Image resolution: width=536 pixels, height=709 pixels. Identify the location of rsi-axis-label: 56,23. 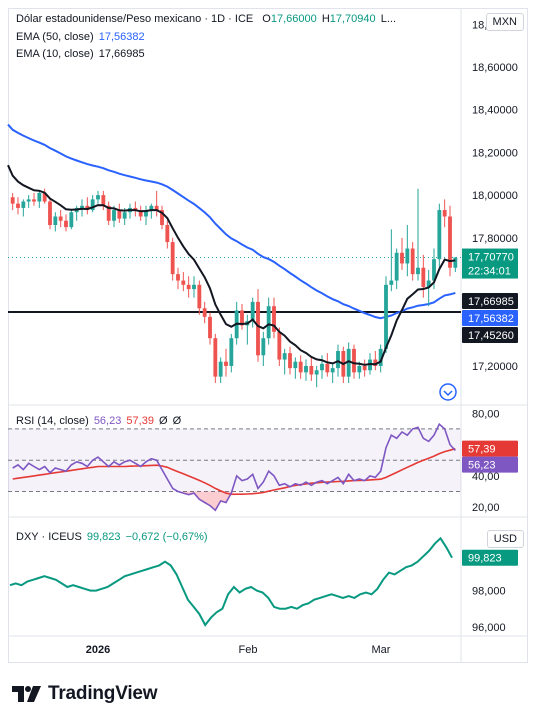
(490, 464).